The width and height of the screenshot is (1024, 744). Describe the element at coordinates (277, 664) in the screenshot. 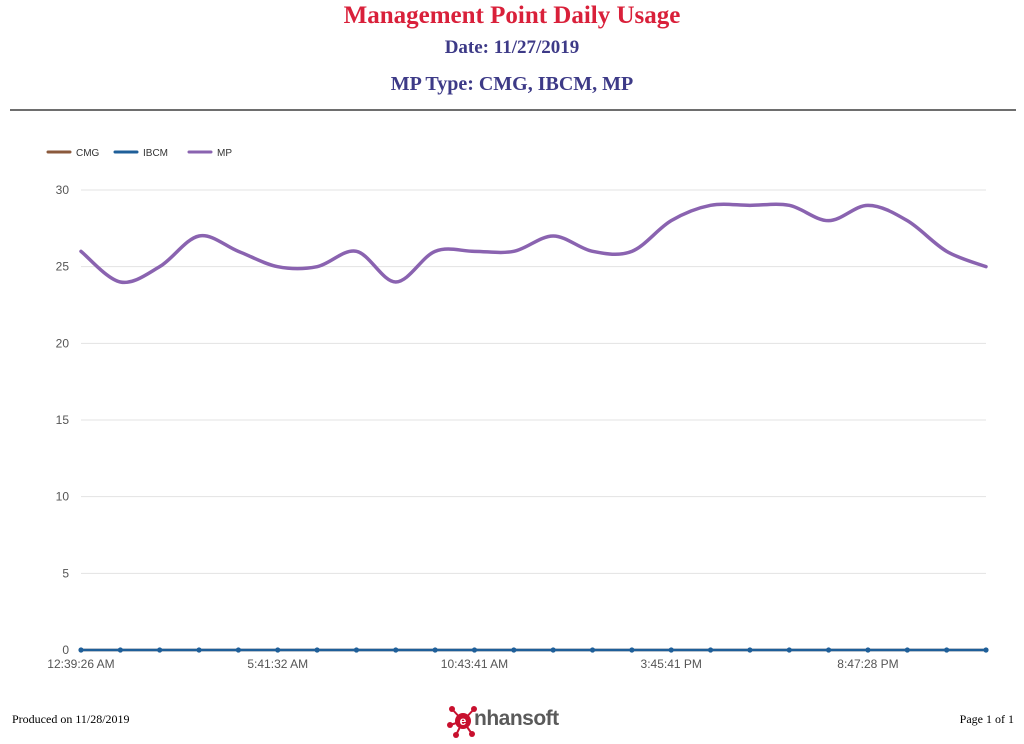

I see `x-tick-label: 5:41:32 AM` at that location.